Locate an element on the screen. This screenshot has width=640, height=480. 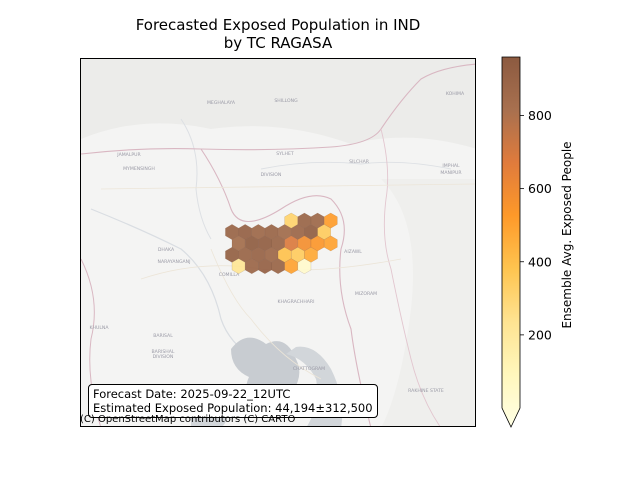
map-place-label: MYMENSINGH is located at coordinates (139, 169).